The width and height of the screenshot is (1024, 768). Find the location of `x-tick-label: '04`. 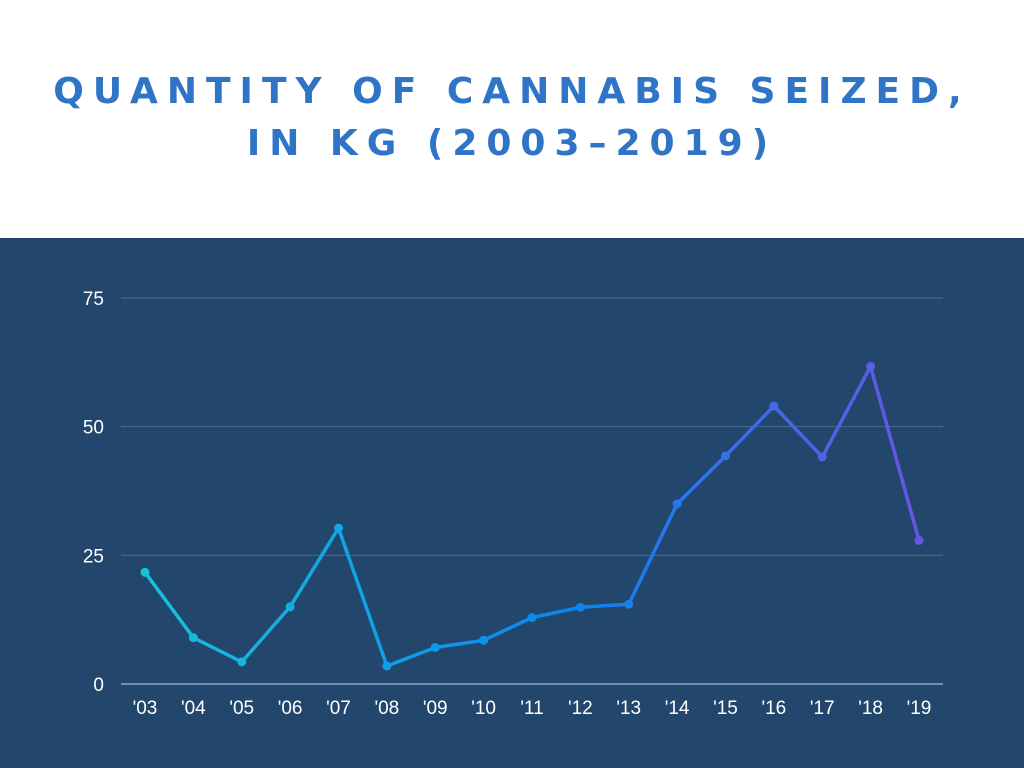

x-tick-label: '04 is located at coordinates (193, 708).